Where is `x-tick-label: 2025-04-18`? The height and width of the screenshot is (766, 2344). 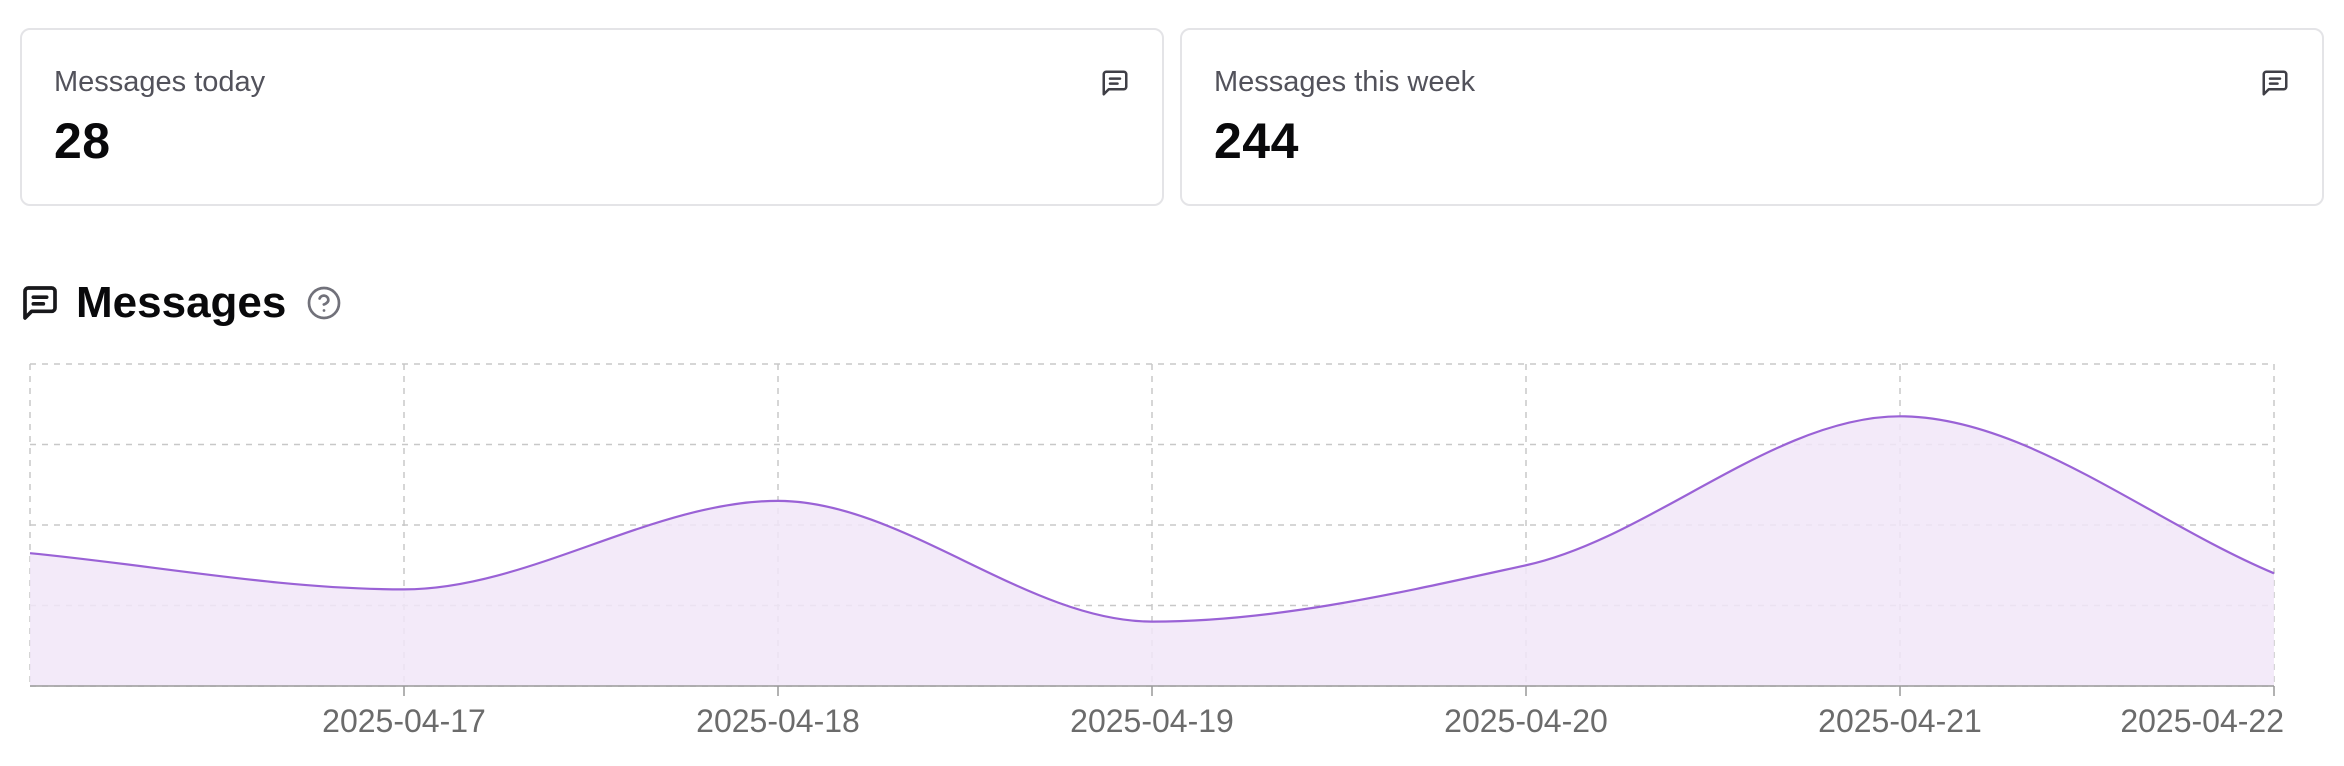 x-tick-label: 2025-04-18 is located at coordinates (778, 721).